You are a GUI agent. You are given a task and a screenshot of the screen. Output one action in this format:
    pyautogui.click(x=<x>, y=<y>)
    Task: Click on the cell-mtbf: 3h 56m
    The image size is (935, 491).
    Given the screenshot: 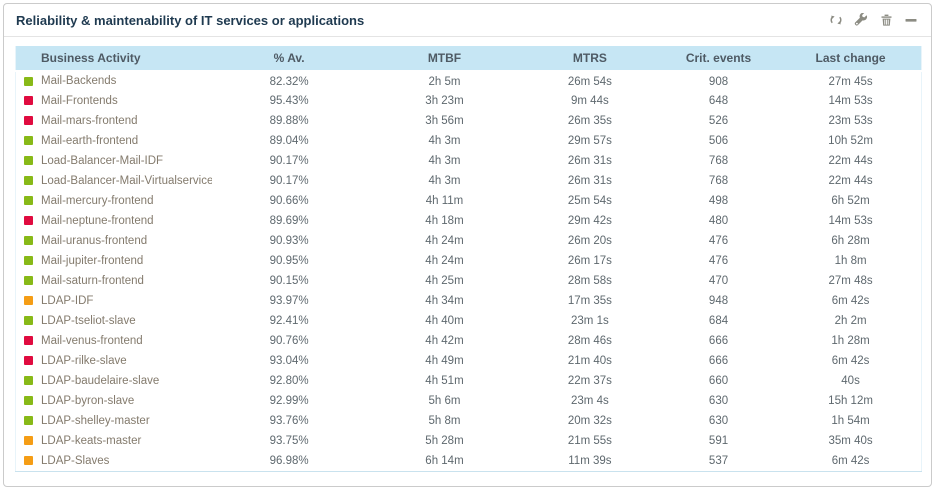 What is the action you would take?
    pyautogui.click(x=444, y=121)
    